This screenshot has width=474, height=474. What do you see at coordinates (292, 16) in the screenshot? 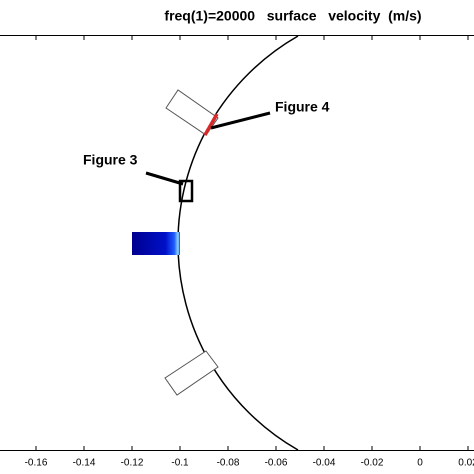
I see `chart-title: freq(1)=20000 surface velocity (m/s)` at bounding box center [292, 16].